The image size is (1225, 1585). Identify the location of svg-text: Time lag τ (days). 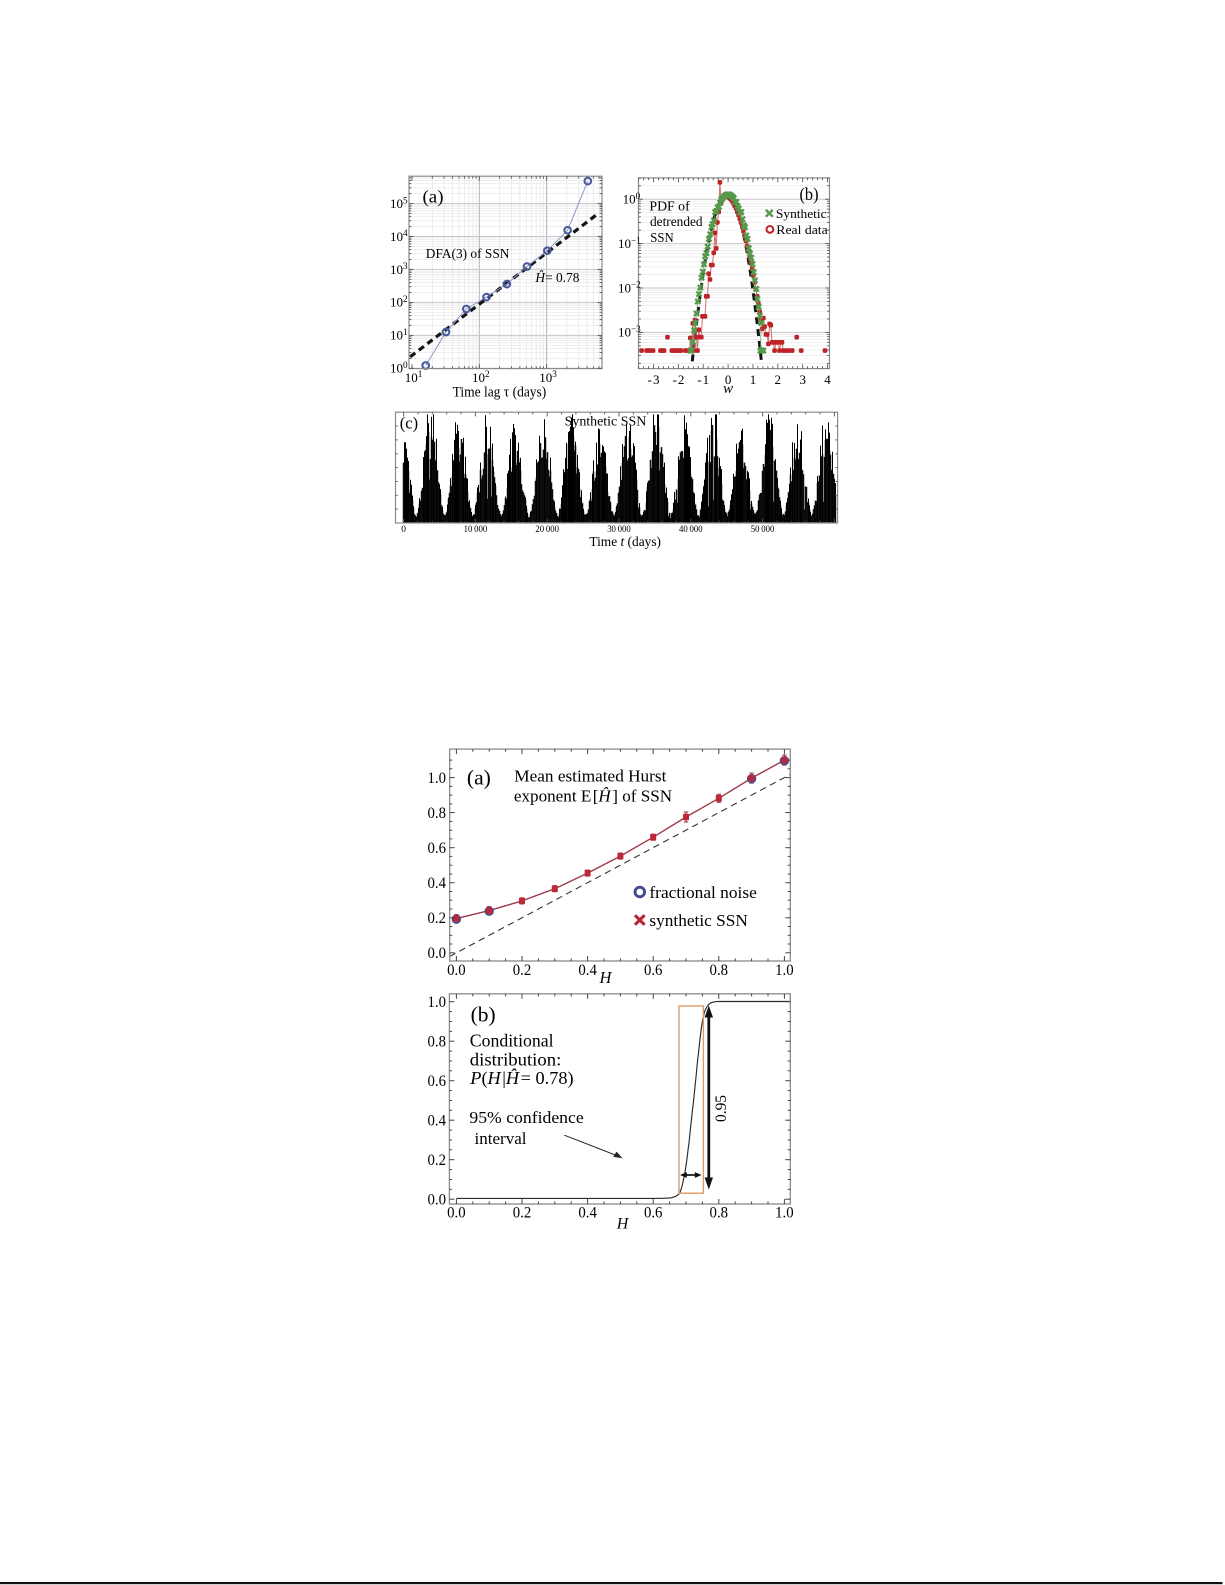
(500, 392).